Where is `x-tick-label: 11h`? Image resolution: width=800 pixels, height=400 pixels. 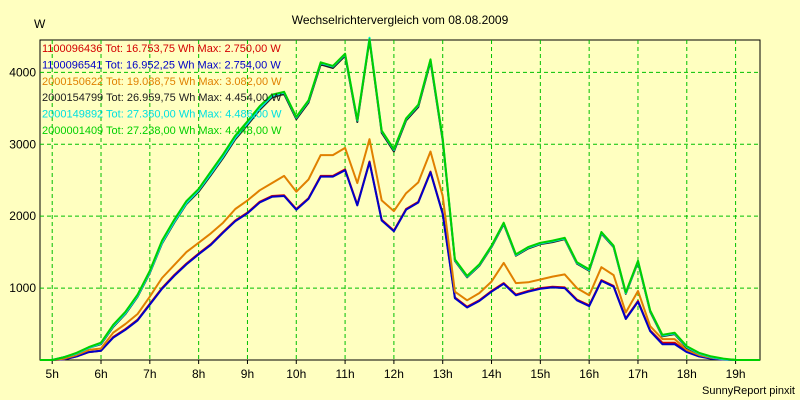
x-tick-label: 11h is located at coordinates (345, 374).